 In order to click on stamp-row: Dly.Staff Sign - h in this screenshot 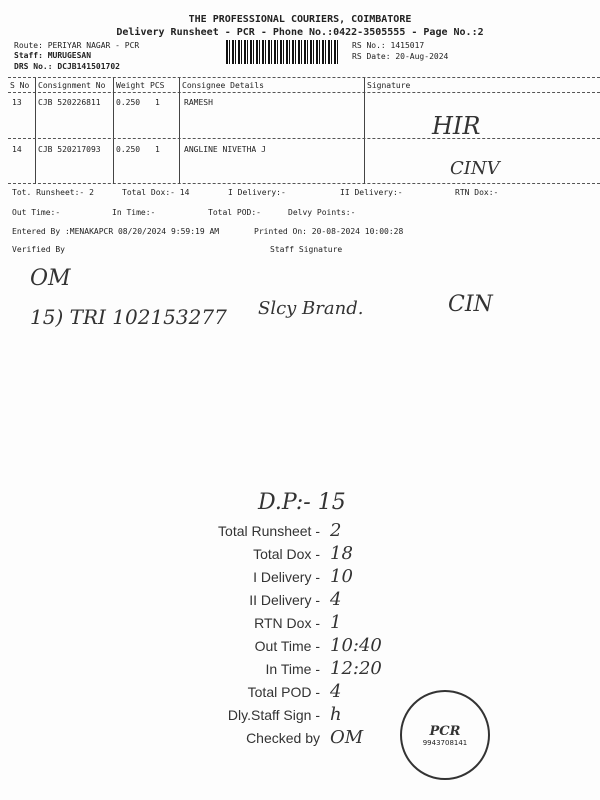, I will do `click(300, 715)`.